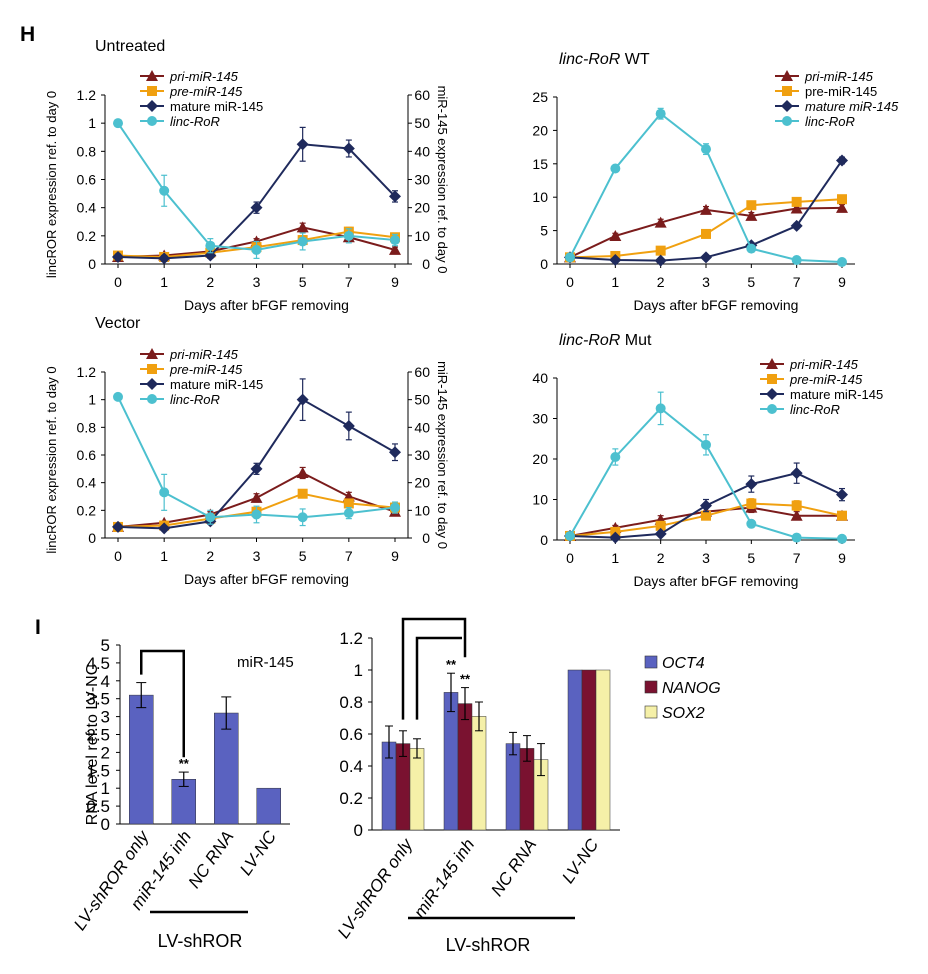  Describe the element at coordinates (422, 180) in the screenshot. I see `y2-tick-label: 30` at that location.